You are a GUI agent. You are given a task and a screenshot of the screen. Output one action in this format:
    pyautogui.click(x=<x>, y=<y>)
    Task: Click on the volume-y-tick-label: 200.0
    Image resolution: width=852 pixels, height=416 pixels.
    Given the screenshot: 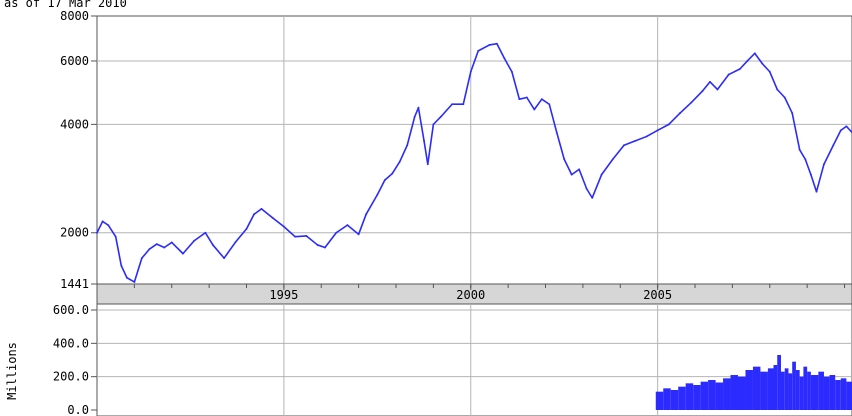 What is the action you would take?
    pyautogui.click(x=71, y=377)
    